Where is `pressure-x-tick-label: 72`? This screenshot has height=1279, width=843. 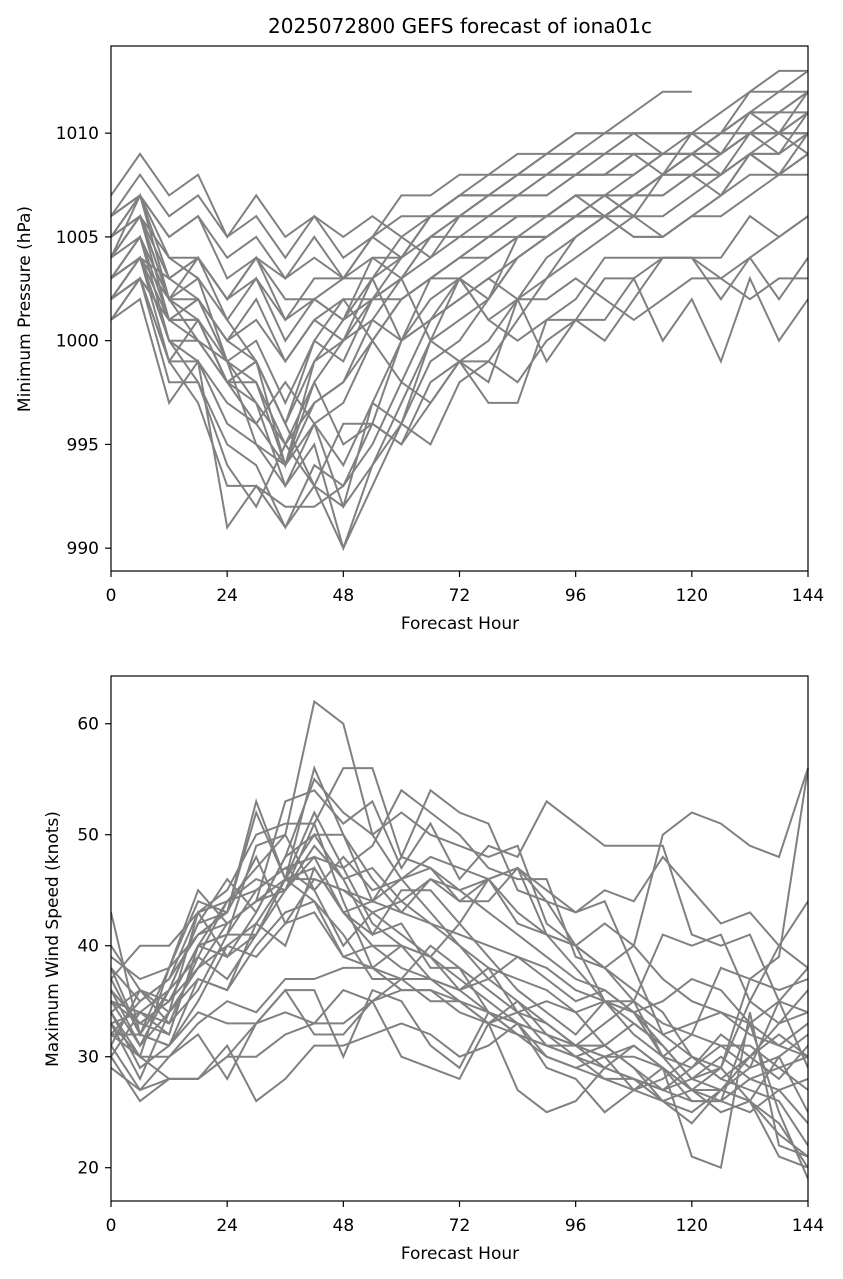 pressure-x-tick-label: 72 is located at coordinates (460, 596).